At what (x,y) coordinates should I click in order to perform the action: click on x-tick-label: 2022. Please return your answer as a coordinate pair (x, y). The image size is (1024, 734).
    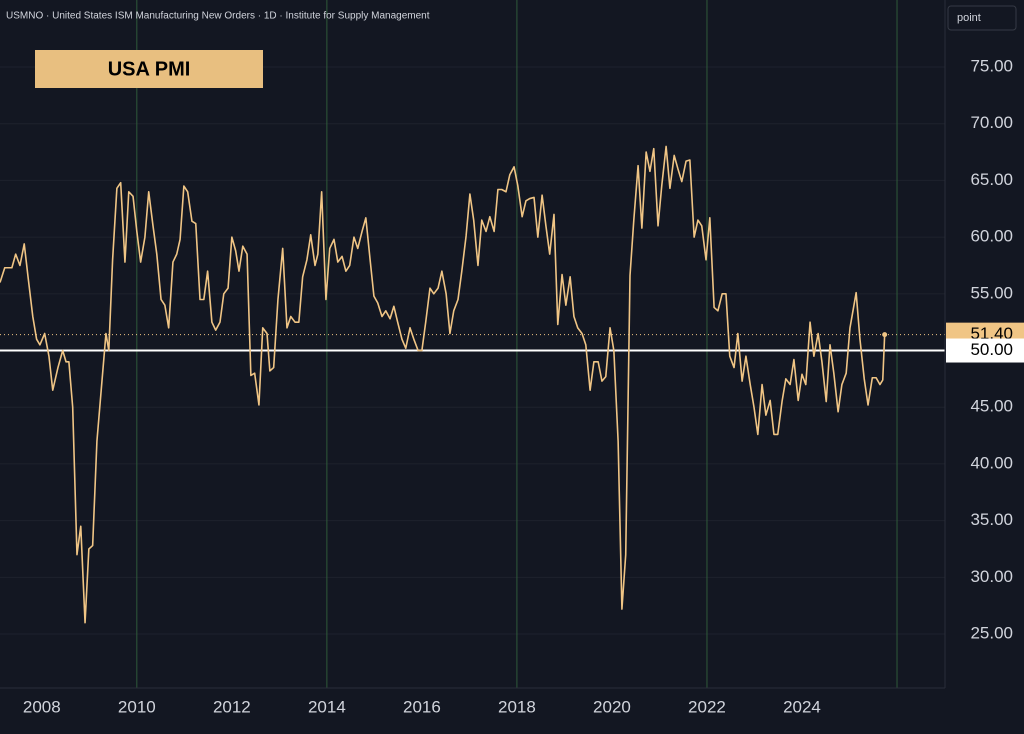
    Looking at the image, I should click on (707, 706).